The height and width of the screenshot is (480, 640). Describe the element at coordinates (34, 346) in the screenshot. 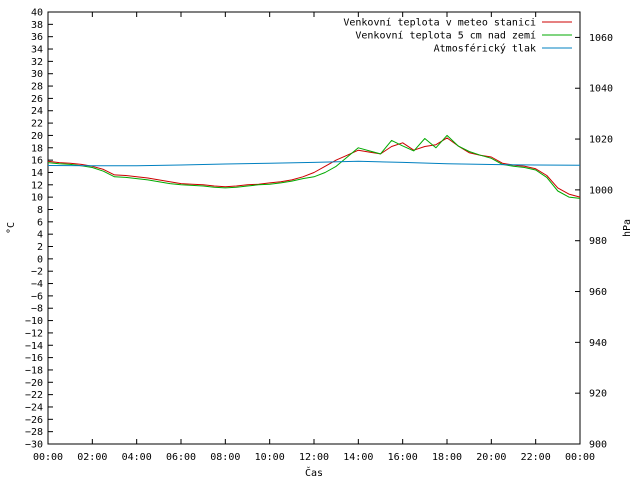

I see `y-tick-label: −14` at that location.